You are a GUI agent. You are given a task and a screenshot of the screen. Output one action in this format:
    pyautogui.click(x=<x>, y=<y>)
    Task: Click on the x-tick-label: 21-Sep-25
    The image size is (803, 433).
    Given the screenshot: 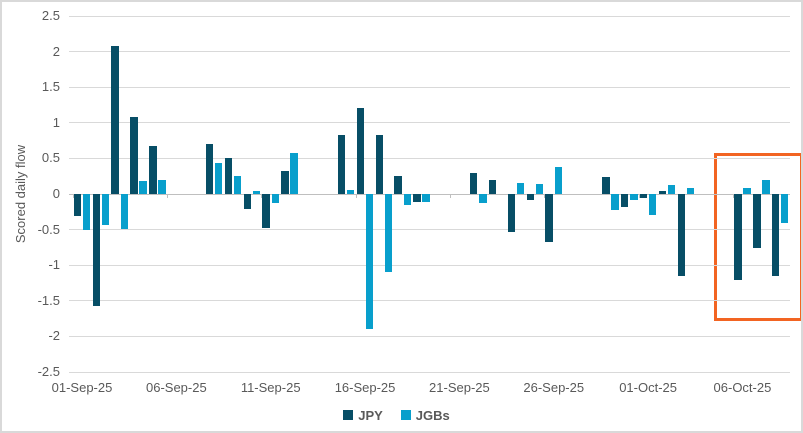 What is the action you would take?
    pyautogui.click(x=459, y=387)
    